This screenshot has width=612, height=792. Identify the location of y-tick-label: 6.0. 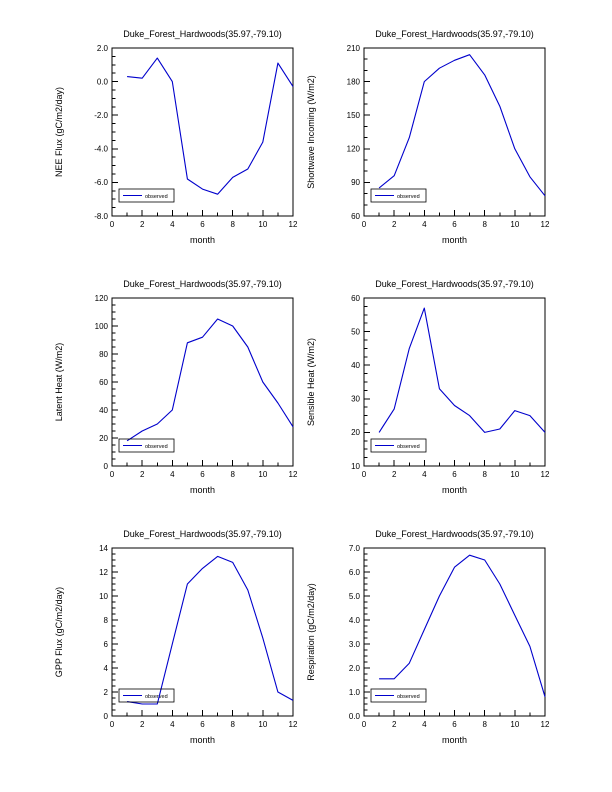
(355, 572).